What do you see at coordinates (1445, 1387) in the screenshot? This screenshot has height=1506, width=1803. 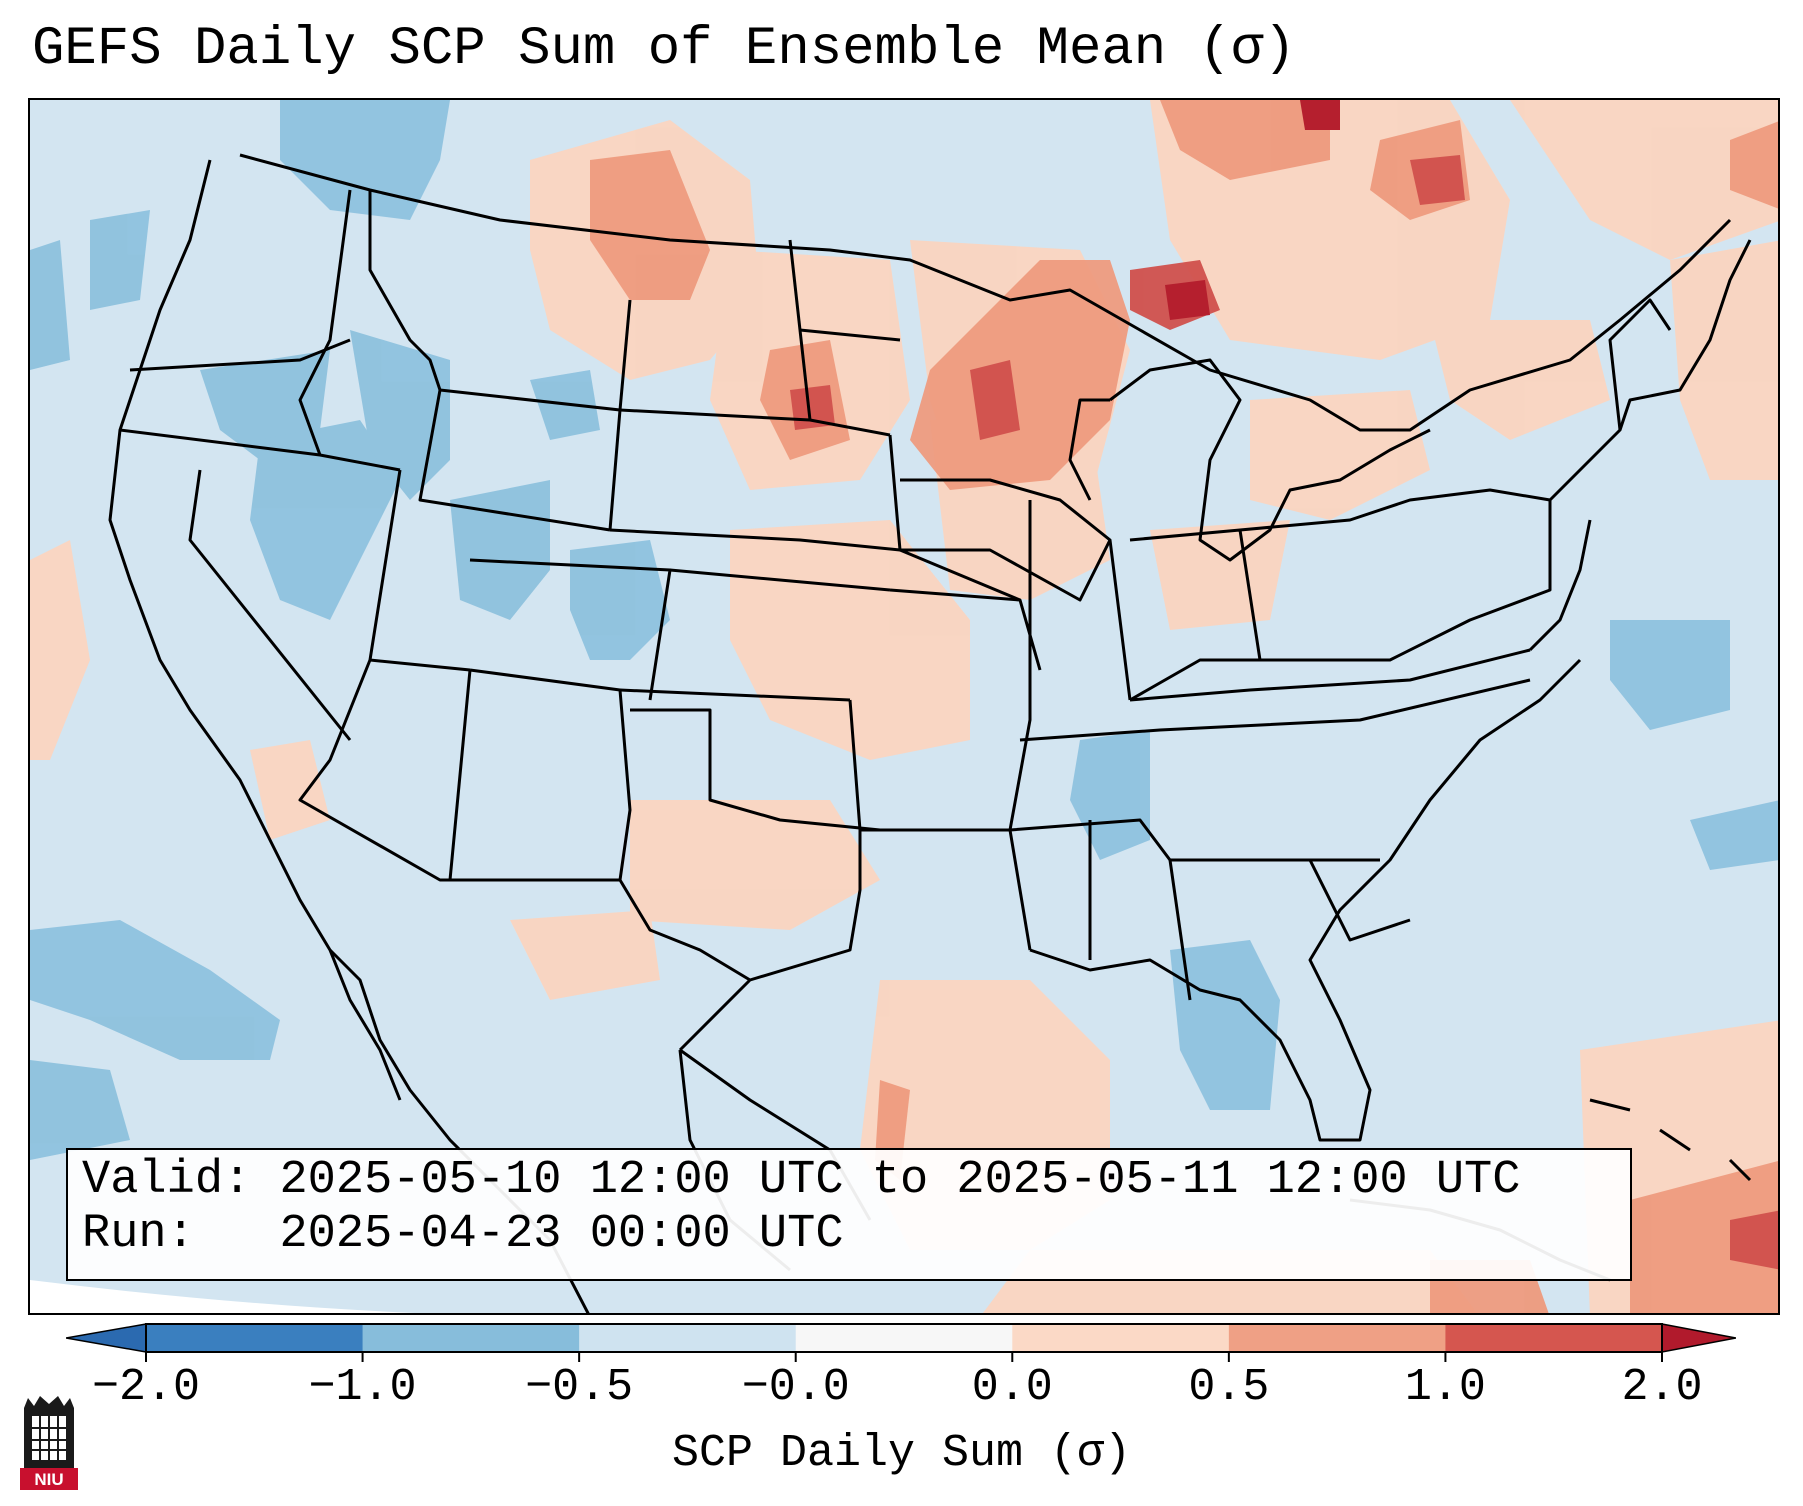 I see `colorbar-tick-label: 1.0` at bounding box center [1445, 1387].